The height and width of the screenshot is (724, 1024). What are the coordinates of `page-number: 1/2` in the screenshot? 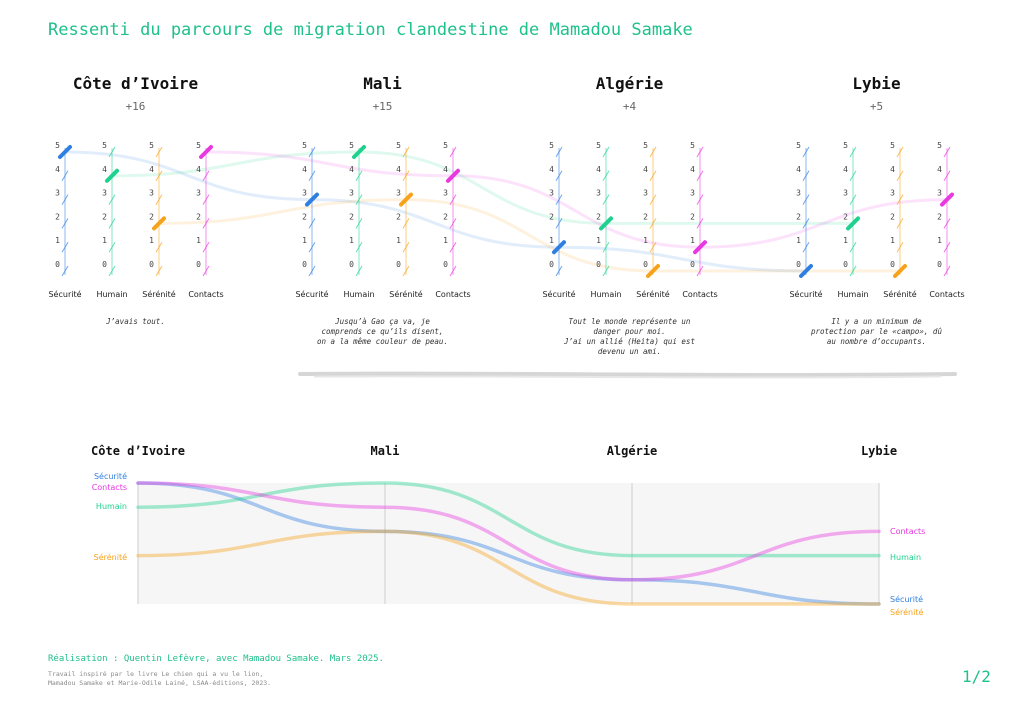 It's located at (976, 676).